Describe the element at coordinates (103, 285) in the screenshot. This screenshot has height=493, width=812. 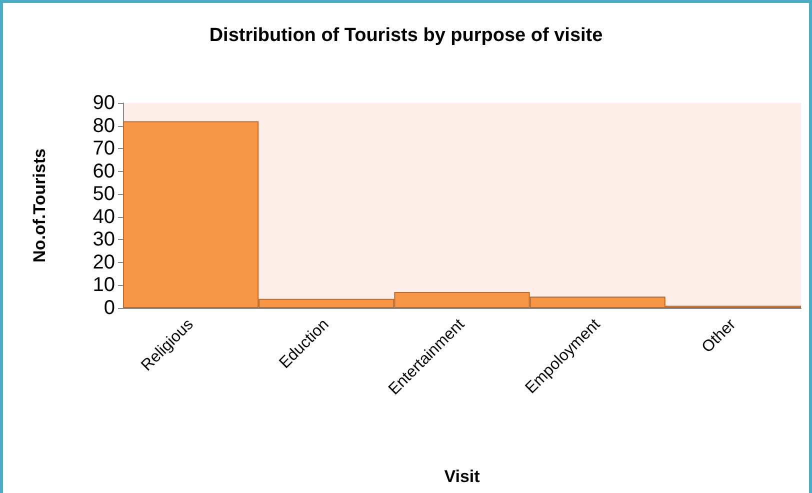
I see `y-tick-label: 10` at that location.